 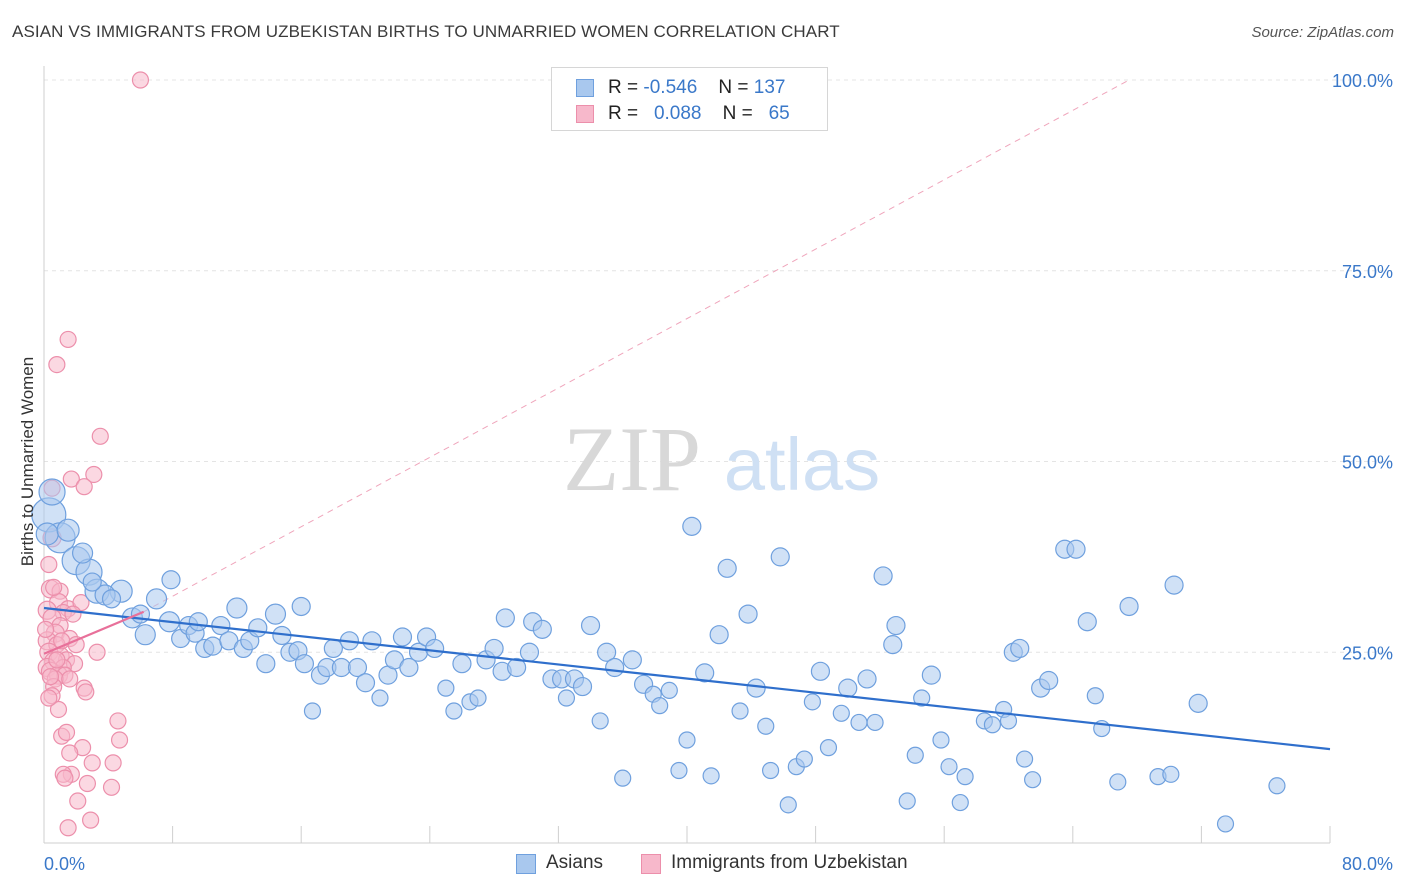 What do you see at coordinates (585, 88) in the screenshot?
I see `legend-swatch-asians` at bounding box center [585, 88].